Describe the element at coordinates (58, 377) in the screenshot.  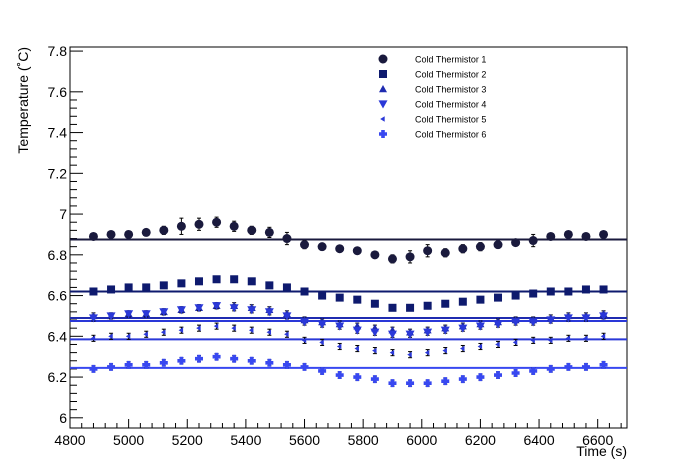
I see `y-tick-label: 6.2` at that location.